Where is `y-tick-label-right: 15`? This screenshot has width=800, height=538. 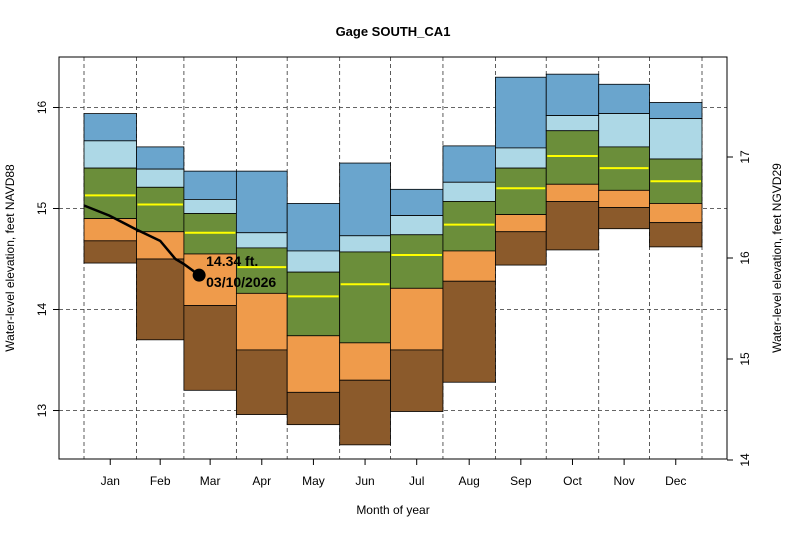
y-tick-label-right: 15 is located at coordinates (745, 359).